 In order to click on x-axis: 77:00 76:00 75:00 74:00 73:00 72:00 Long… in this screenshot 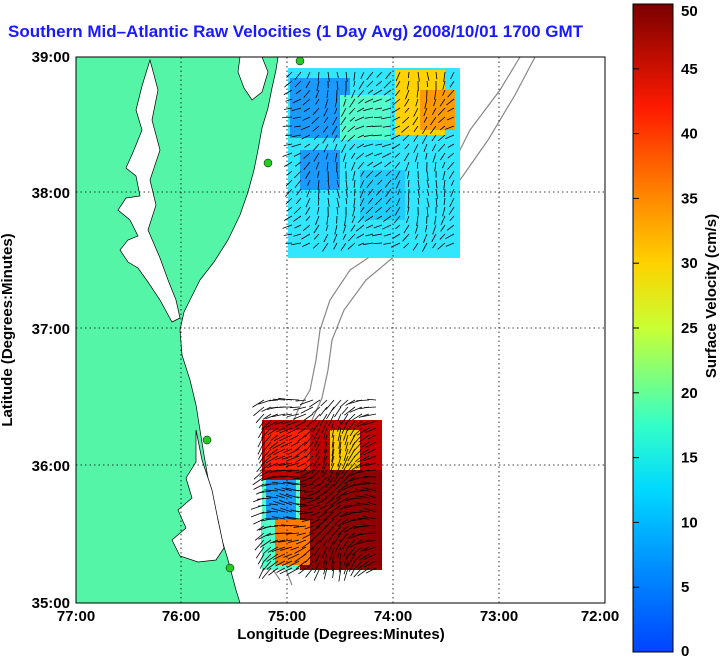, I will do `click(338, 625)`.